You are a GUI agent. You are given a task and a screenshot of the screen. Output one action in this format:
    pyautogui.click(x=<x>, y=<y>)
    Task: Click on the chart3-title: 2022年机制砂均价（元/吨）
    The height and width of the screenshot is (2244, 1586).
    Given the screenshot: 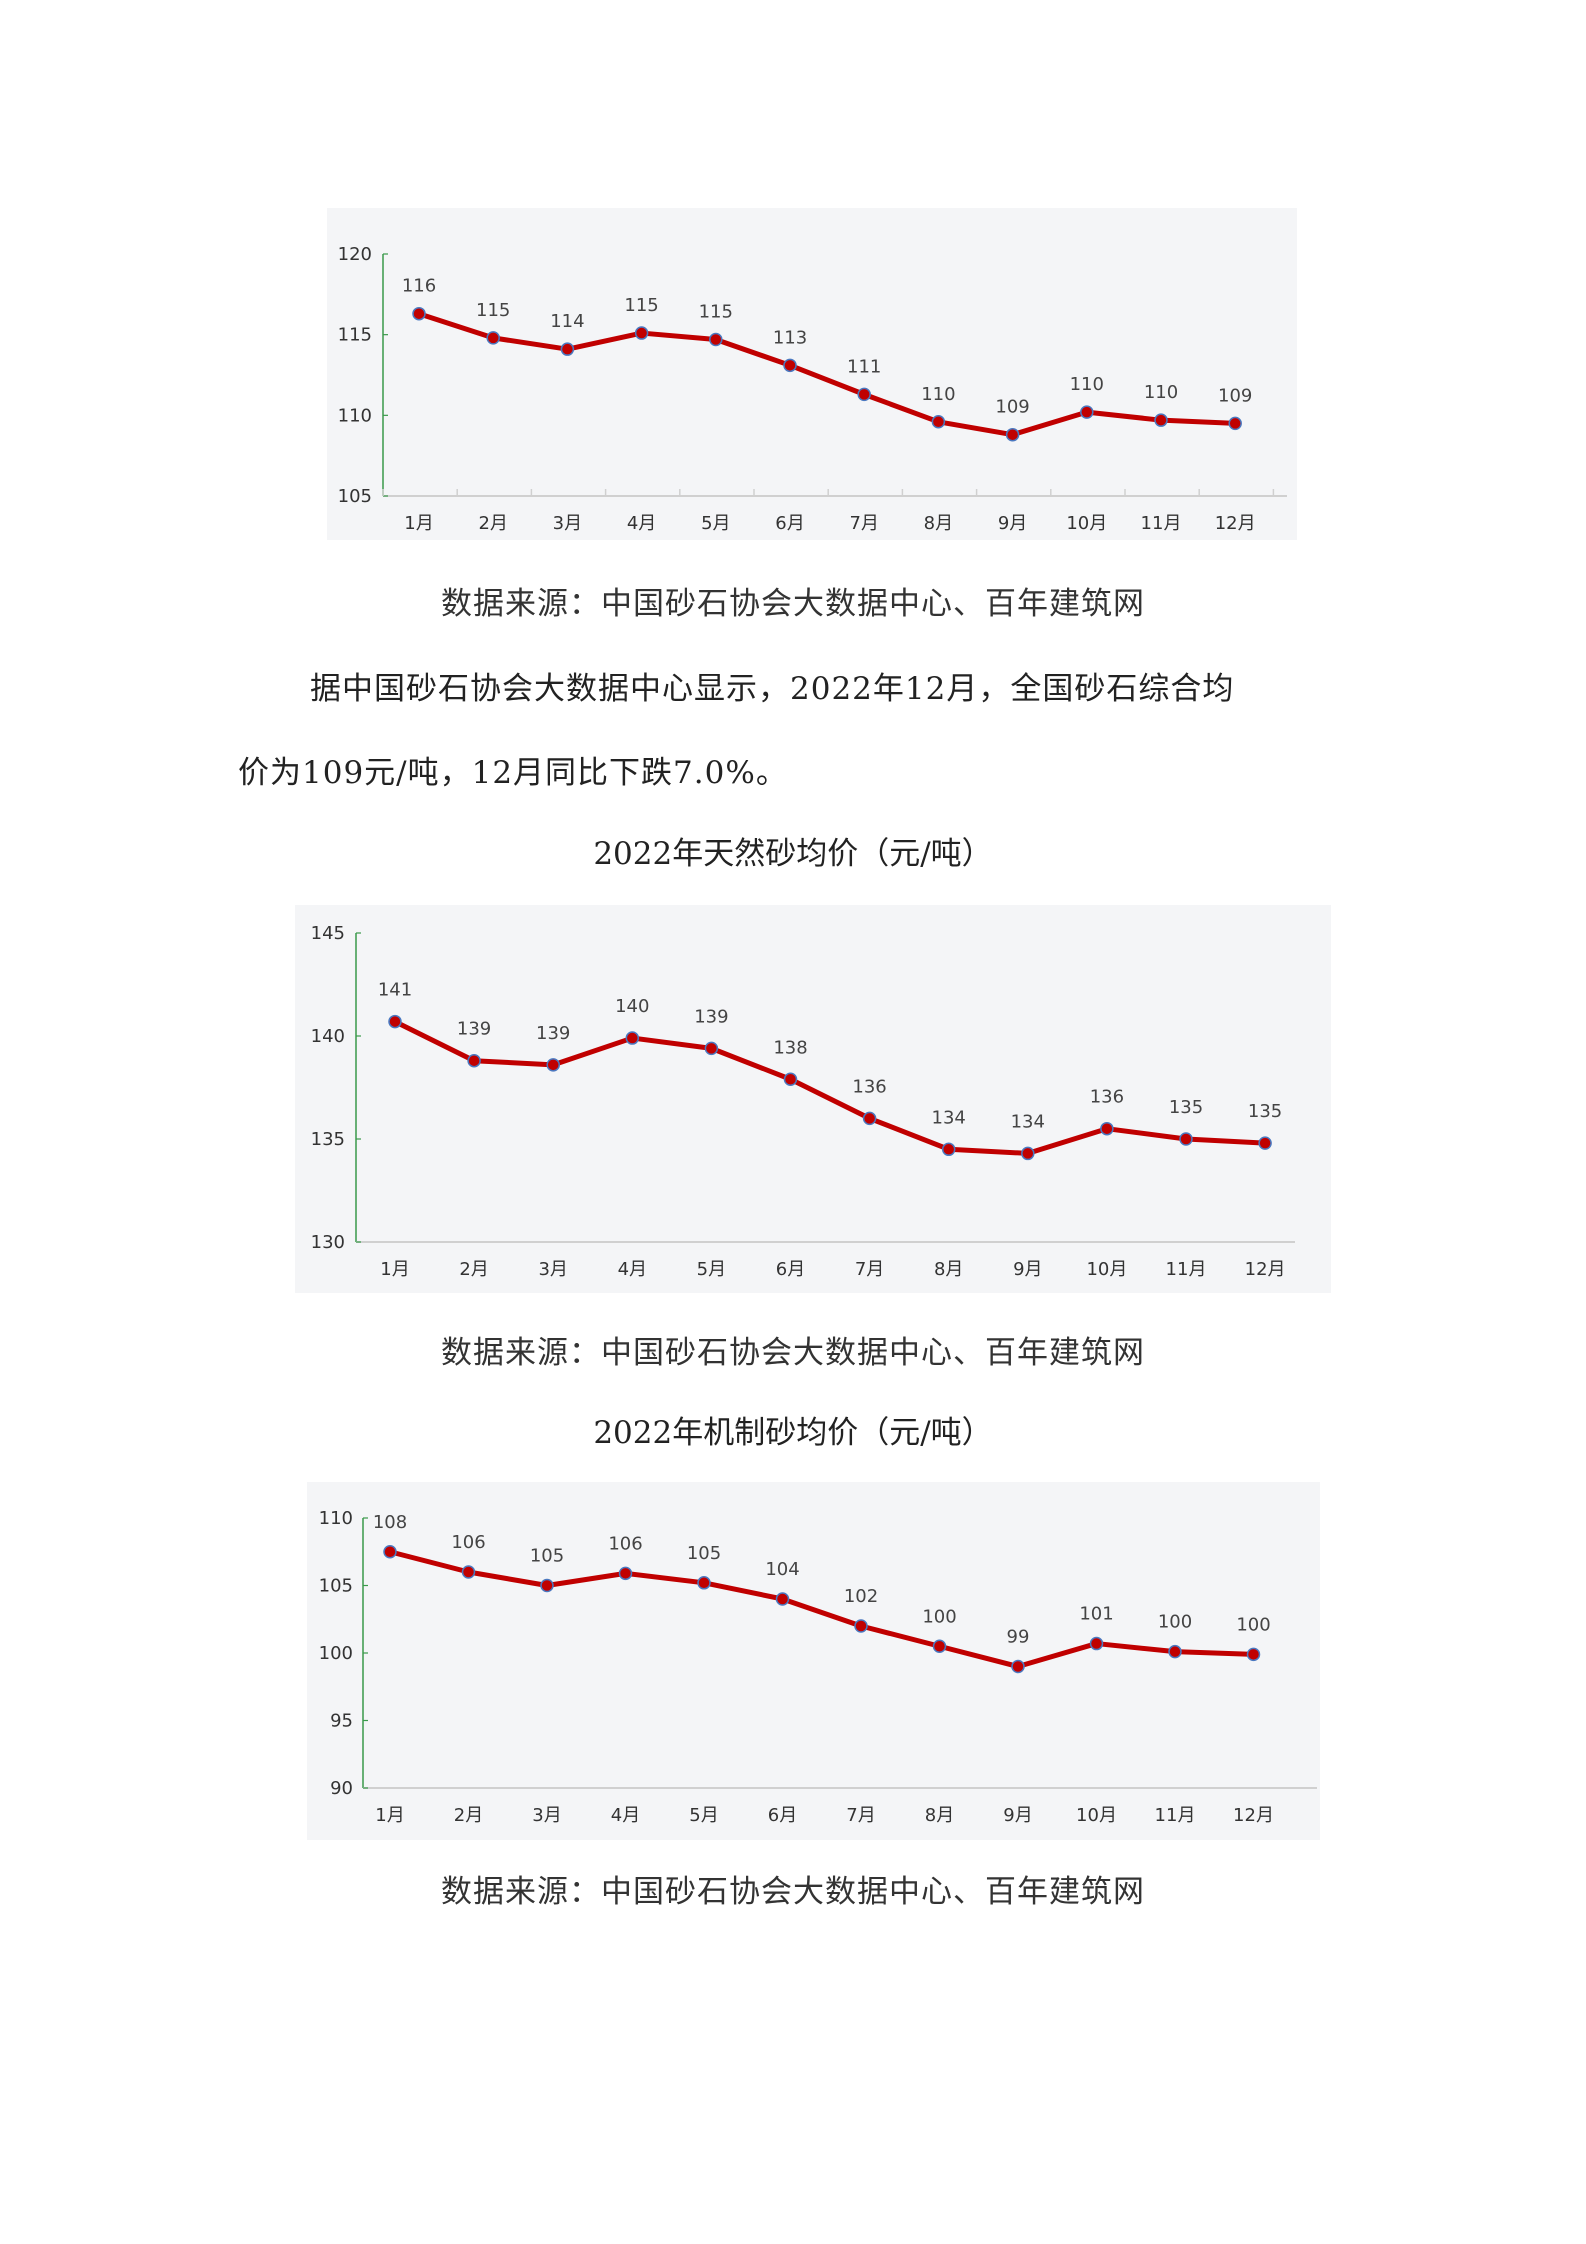 What is the action you would take?
    pyautogui.click(x=793, y=1433)
    